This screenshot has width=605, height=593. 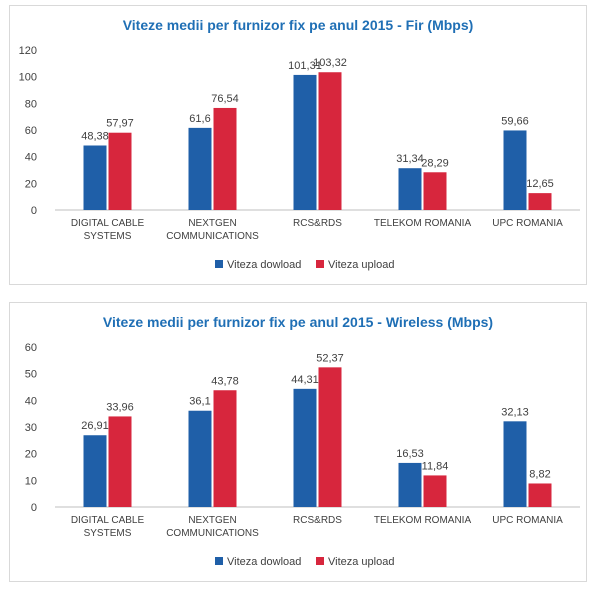 What do you see at coordinates (31, 481) in the screenshot?
I see `y-tick-label: 10` at bounding box center [31, 481].